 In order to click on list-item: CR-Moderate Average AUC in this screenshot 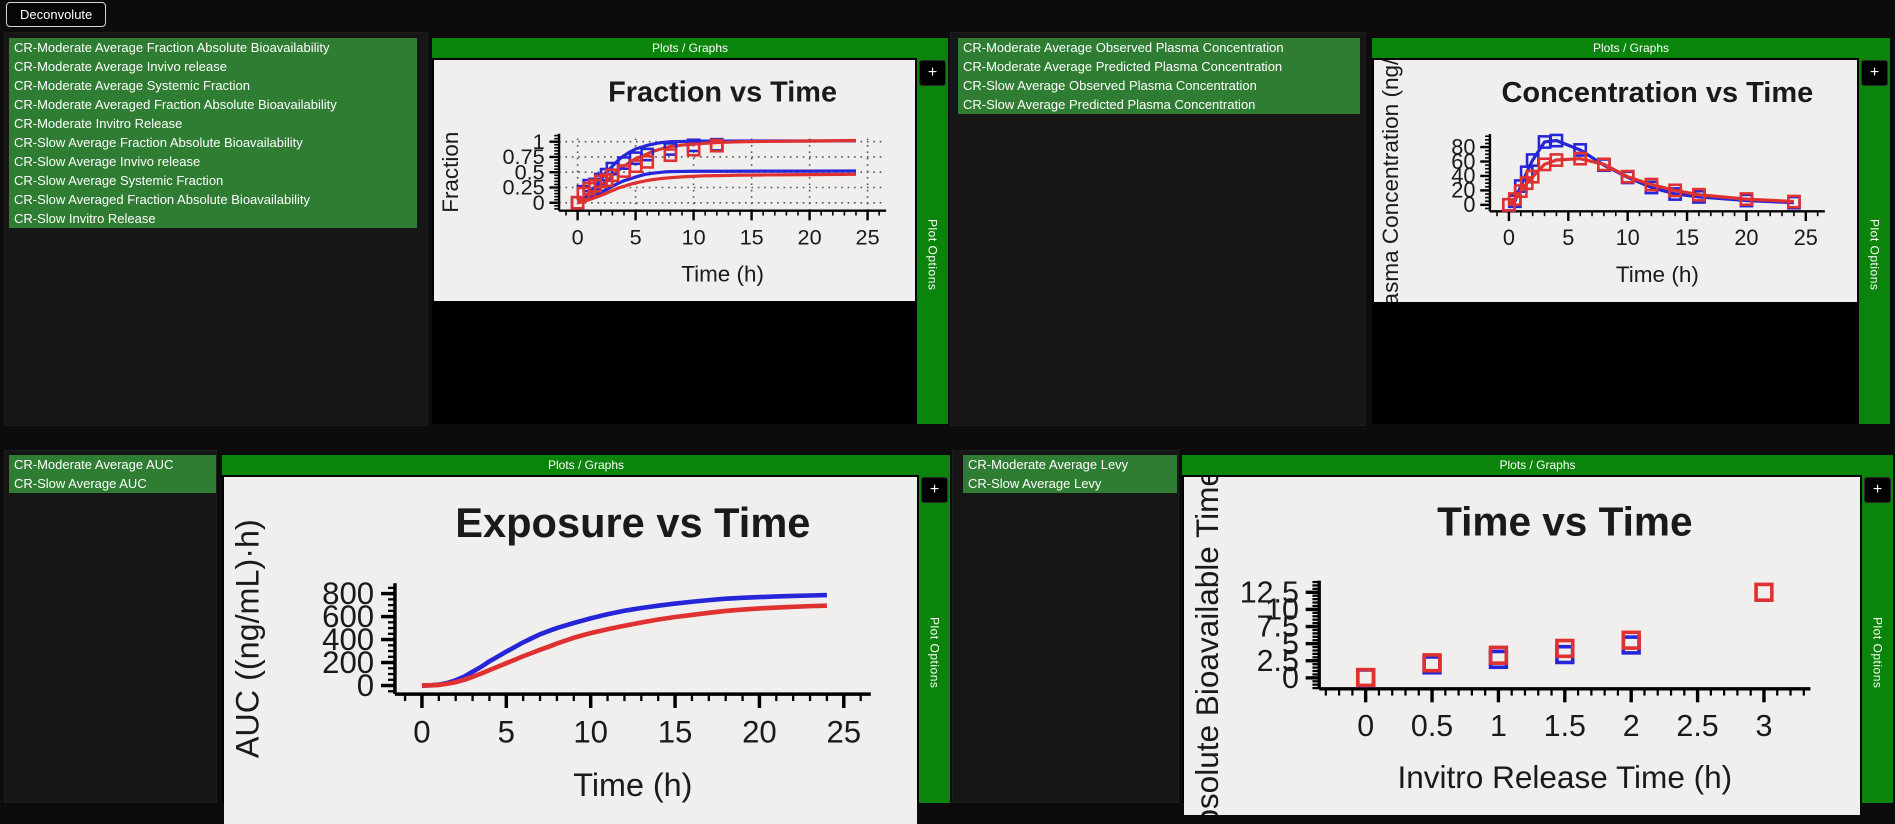, I will do `click(94, 464)`.